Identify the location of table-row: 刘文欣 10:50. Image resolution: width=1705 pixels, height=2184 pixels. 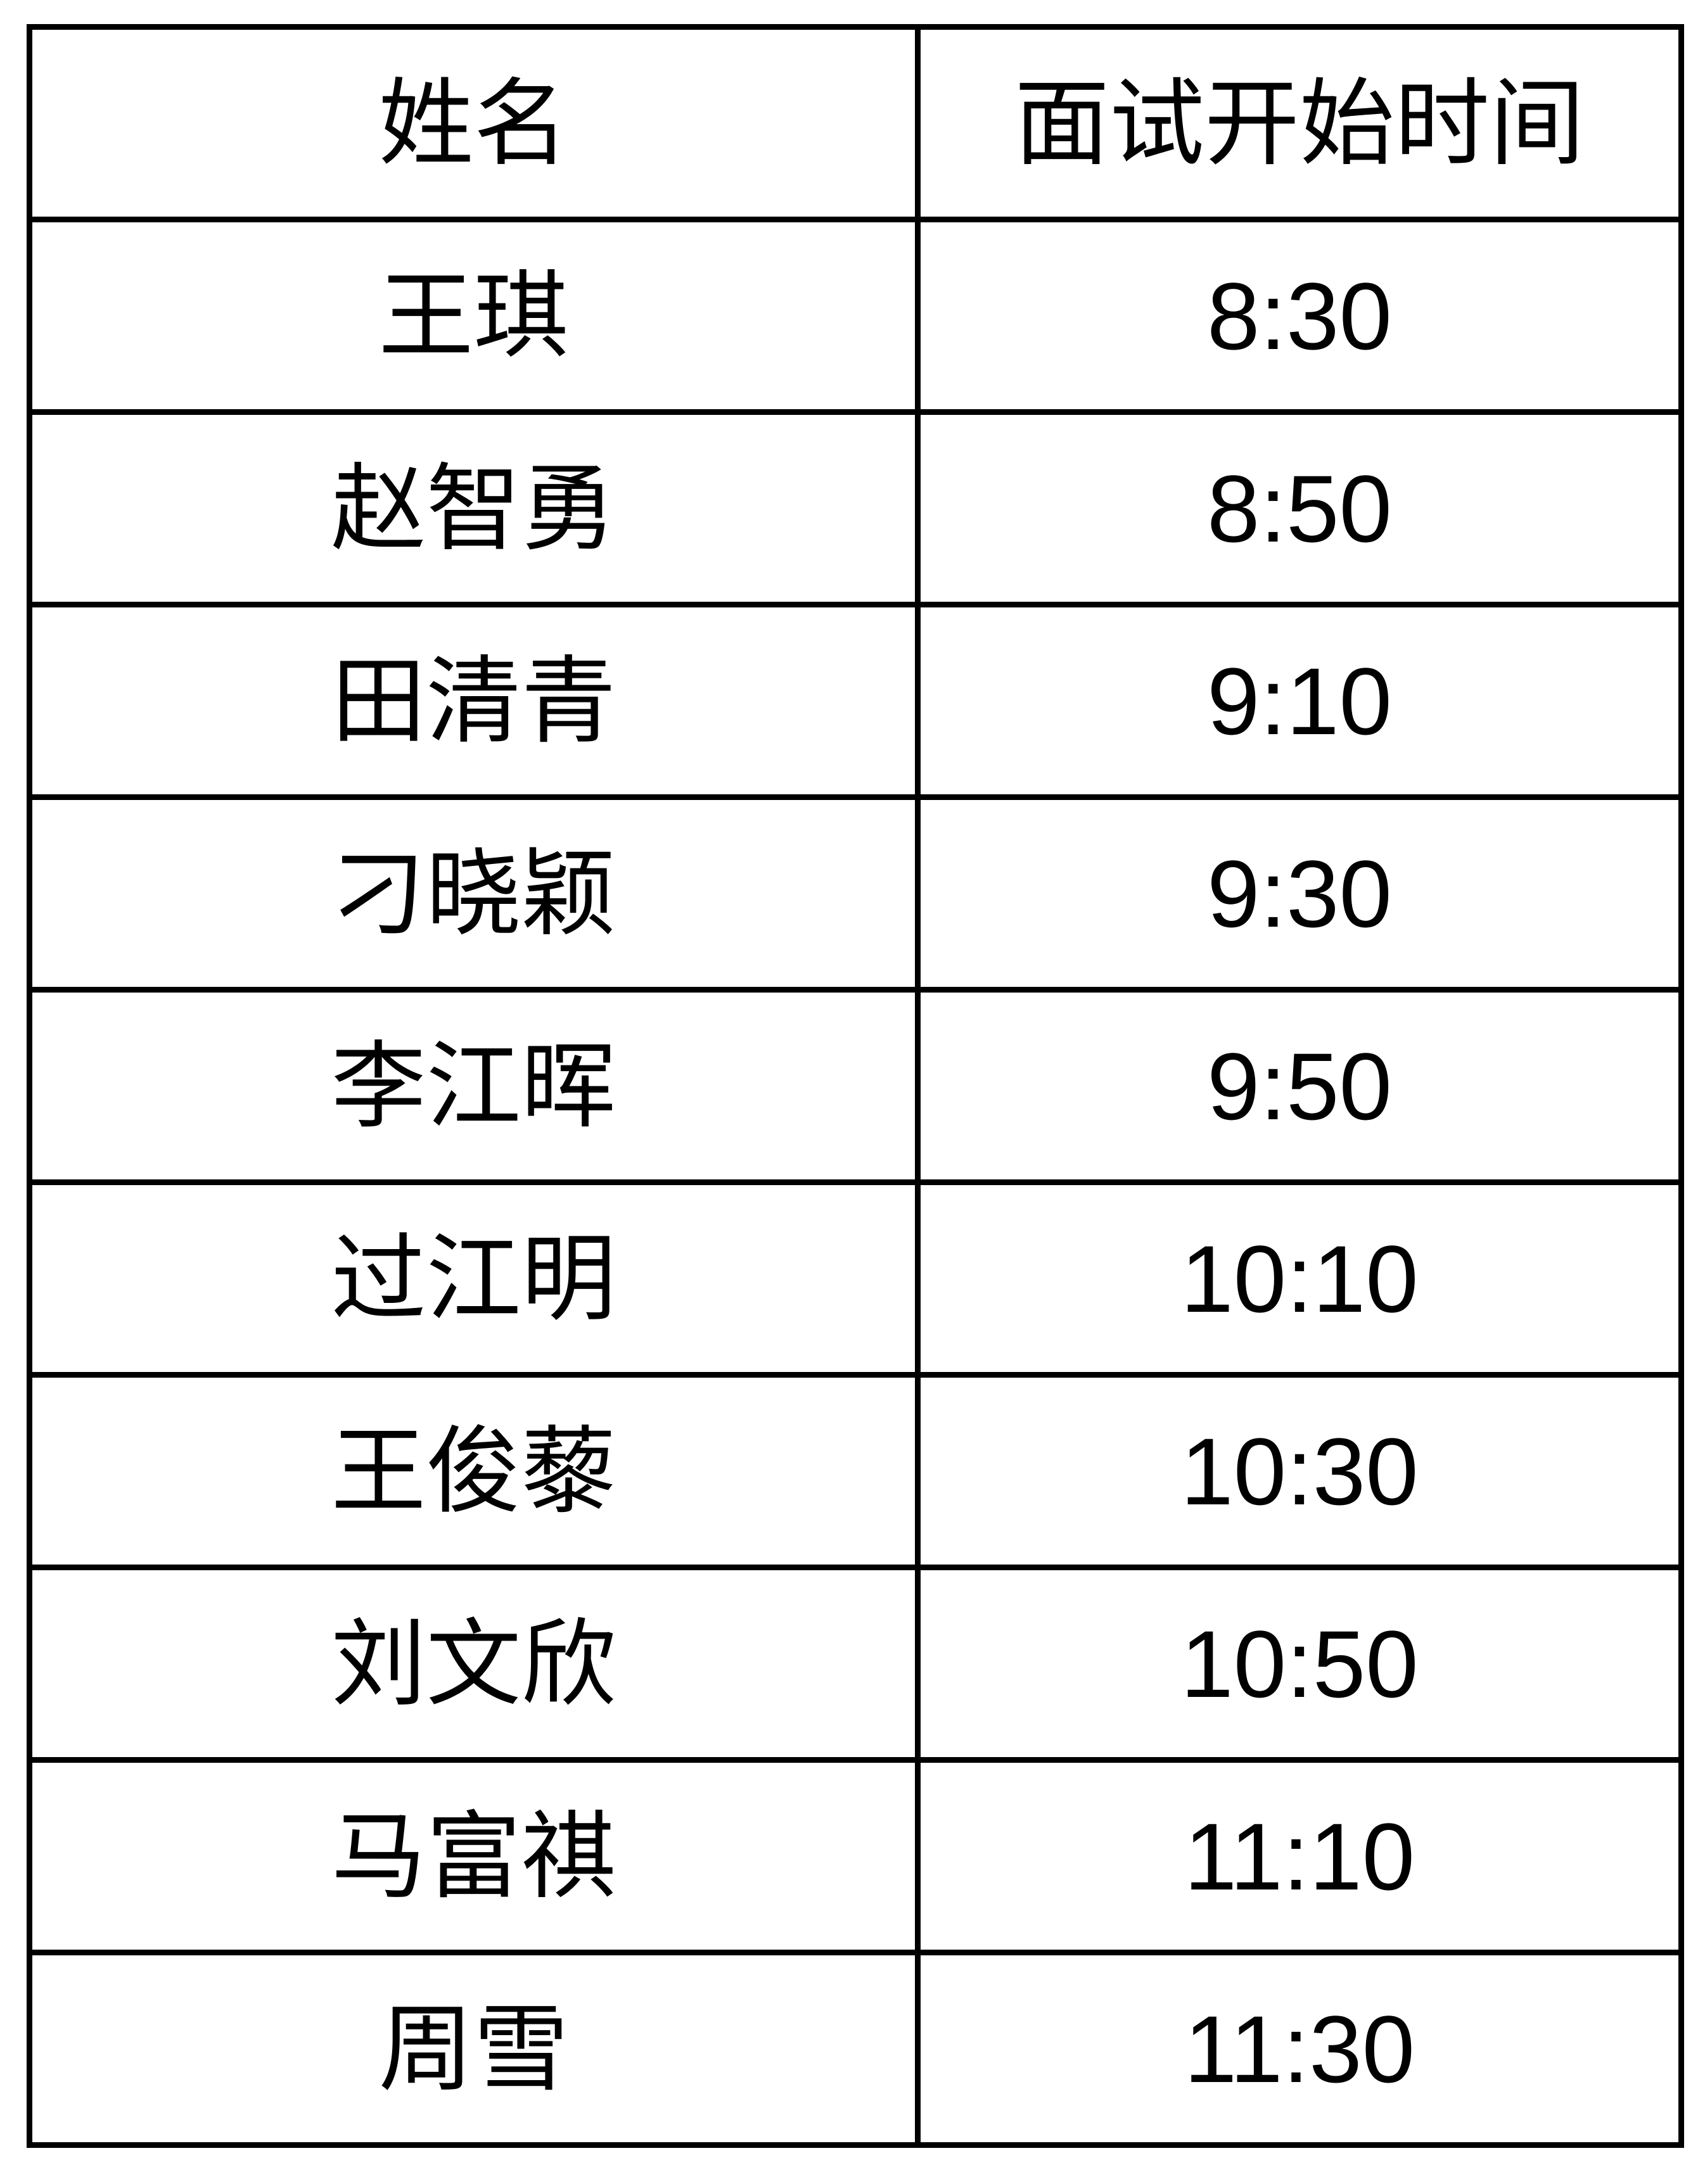
(856, 1664).